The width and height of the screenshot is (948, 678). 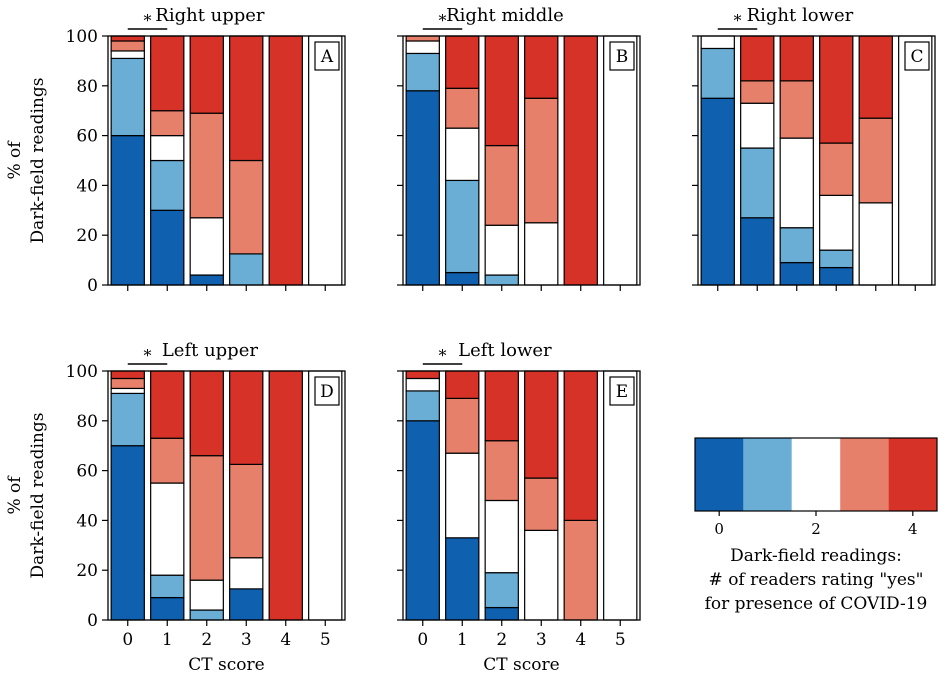 What do you see at coordinates (246, 604) in the screenshot?
I see `bar-segment-cat3-level0` at bounding box center [246, 604].